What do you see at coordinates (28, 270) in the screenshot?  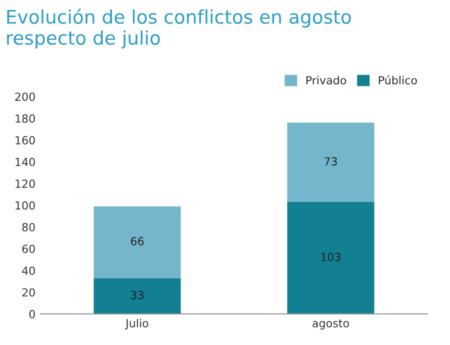 I see `y-tick-label: 40` at bounding box center [28, 270].